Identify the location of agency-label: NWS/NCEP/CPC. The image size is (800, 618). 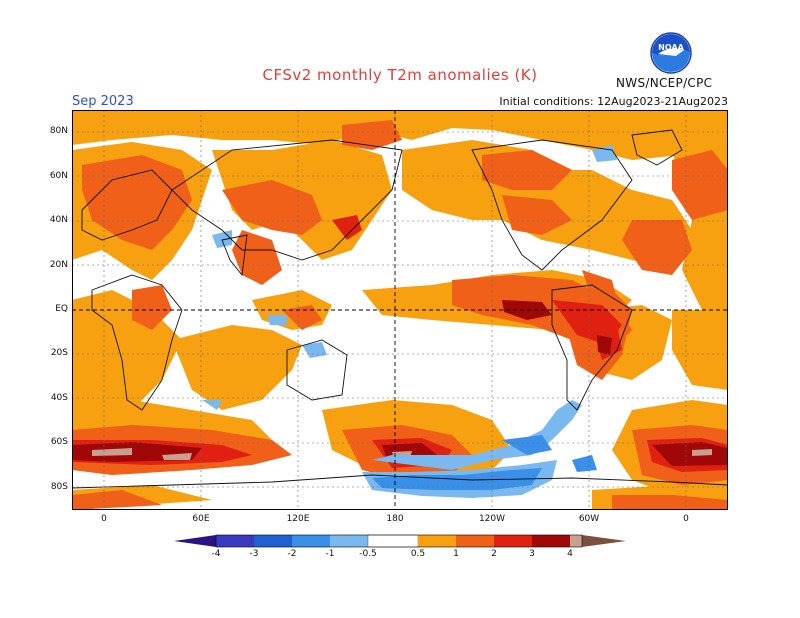
(664, 83).